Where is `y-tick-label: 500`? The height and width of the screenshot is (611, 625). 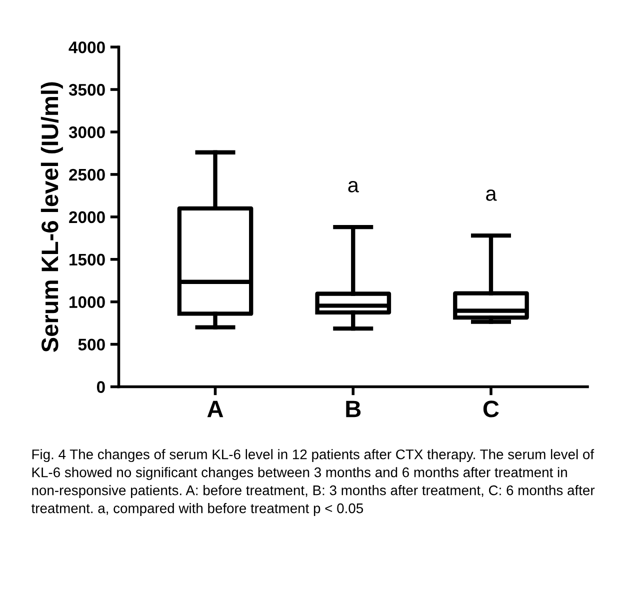 y-tick-label: 500 is located at coordinates (91, 344).